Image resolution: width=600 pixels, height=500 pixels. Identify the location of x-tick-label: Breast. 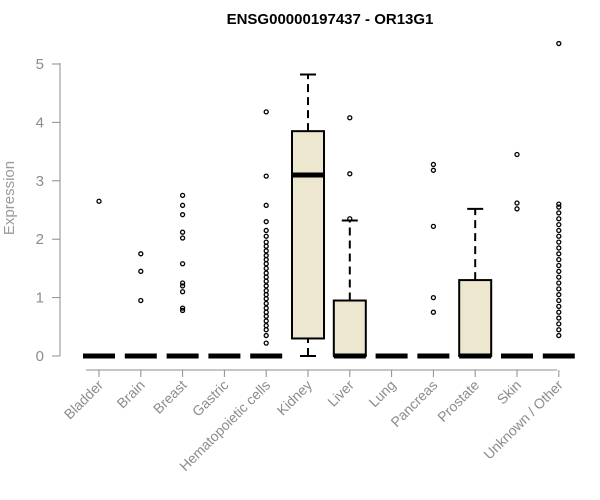
(170, 397).